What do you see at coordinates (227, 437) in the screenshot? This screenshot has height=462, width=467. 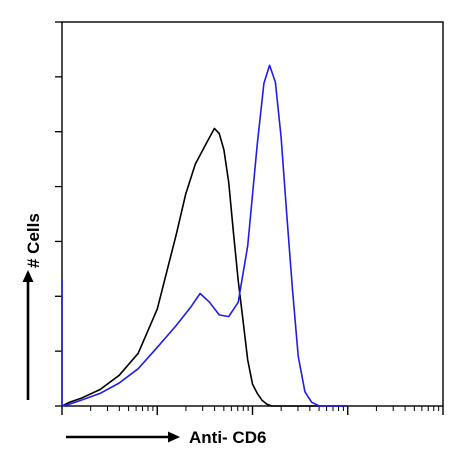 I see `x-axis-label: Anti- CD6` at bounding box center [227, 437].